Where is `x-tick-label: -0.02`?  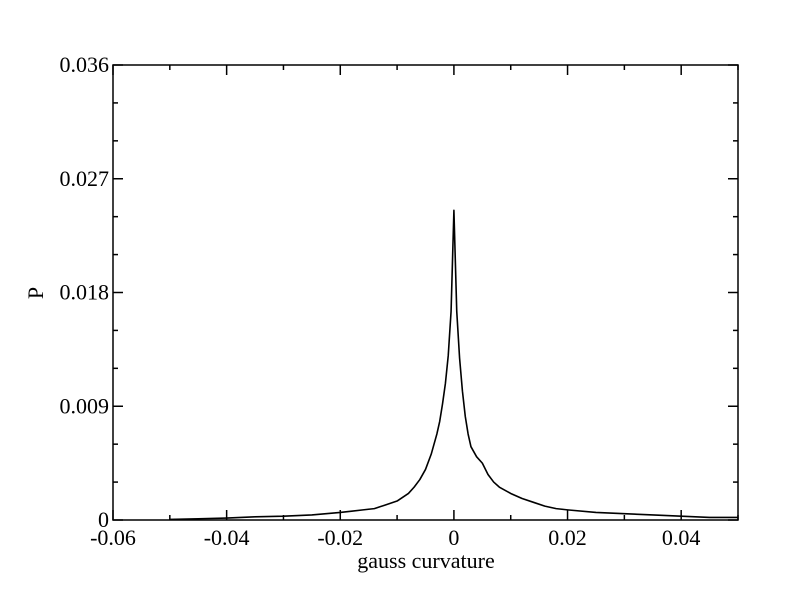 x-tick-label: -0.02 is located at coordinates (340, 537).